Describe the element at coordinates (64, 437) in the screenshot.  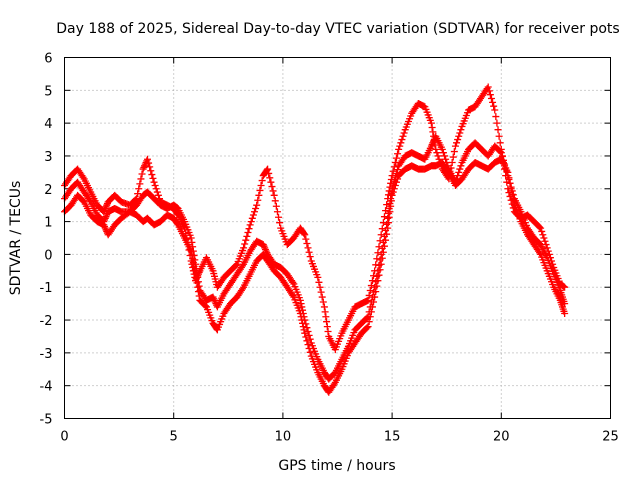
I see `x-tick-label: 0` at that location.